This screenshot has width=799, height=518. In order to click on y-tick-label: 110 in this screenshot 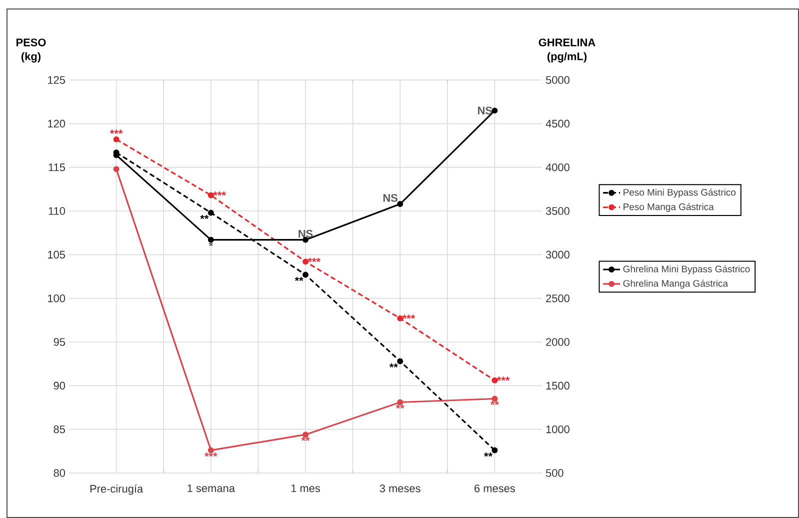, I will do `click(57, 211)`.